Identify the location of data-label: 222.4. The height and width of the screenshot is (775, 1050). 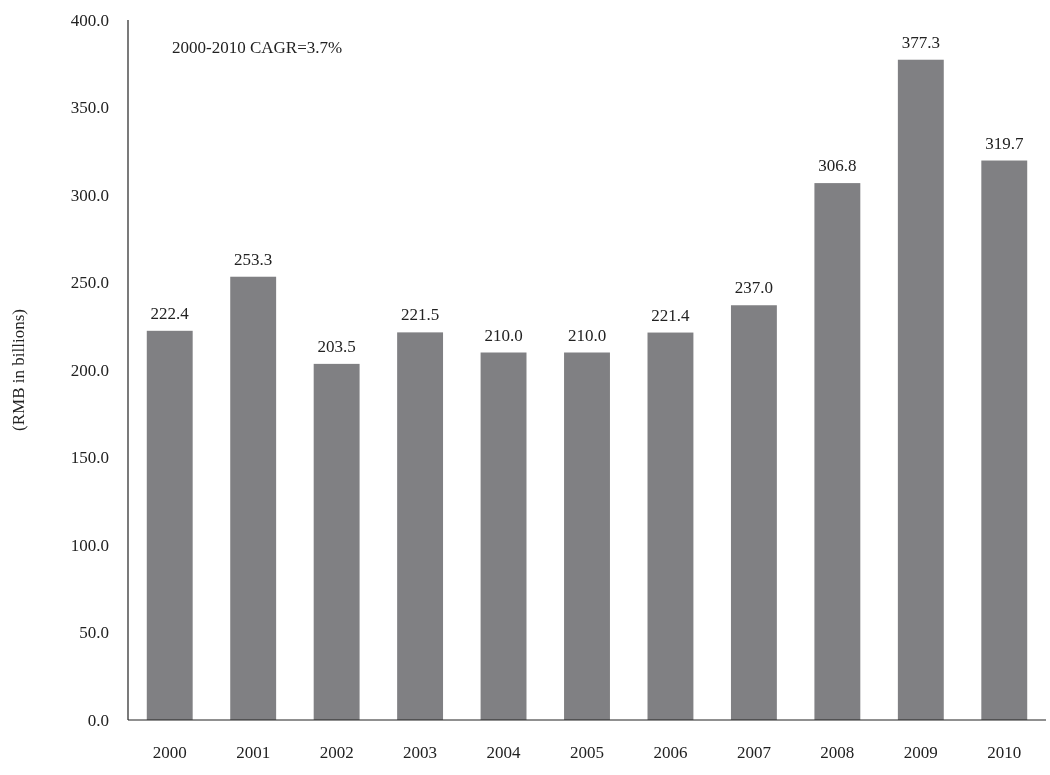
(170, 313).